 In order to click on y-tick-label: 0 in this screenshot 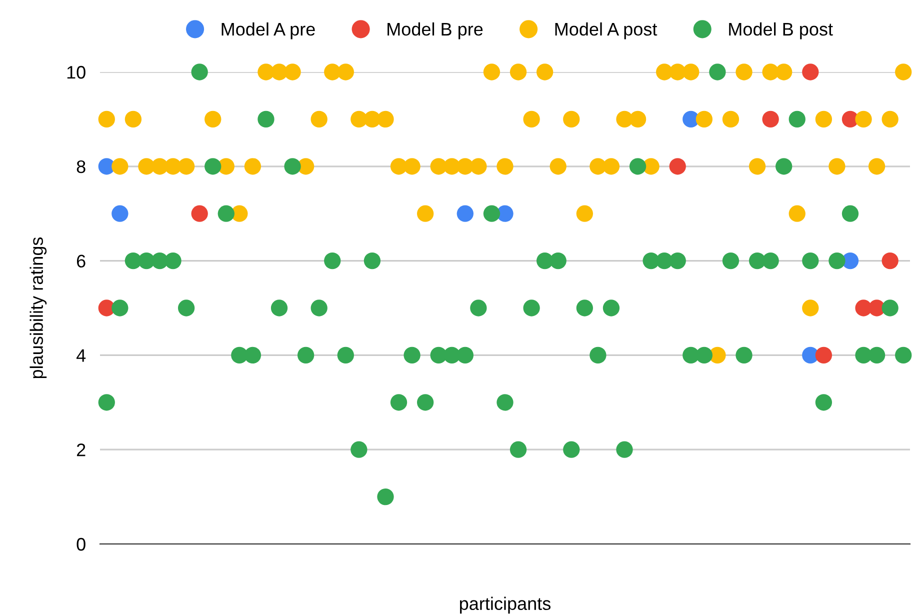, I will do `click(81, 544)`.